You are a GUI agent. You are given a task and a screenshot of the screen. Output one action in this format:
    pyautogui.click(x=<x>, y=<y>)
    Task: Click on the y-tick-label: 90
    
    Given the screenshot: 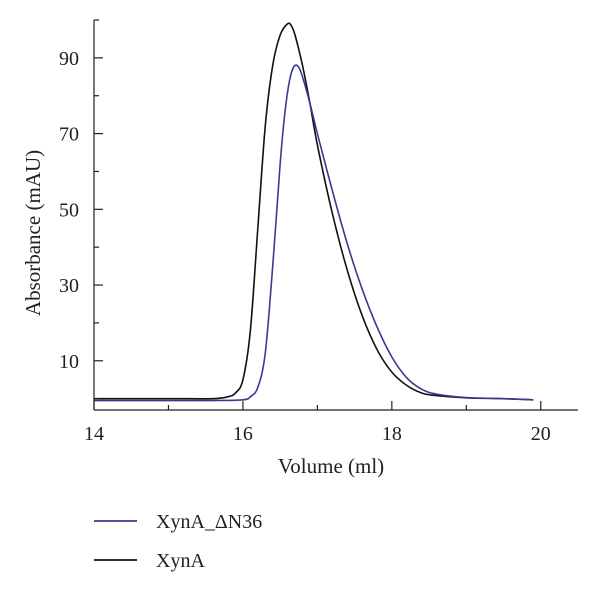 What is the action you would take?
    pyautogui.click(x=69, y=59)
    